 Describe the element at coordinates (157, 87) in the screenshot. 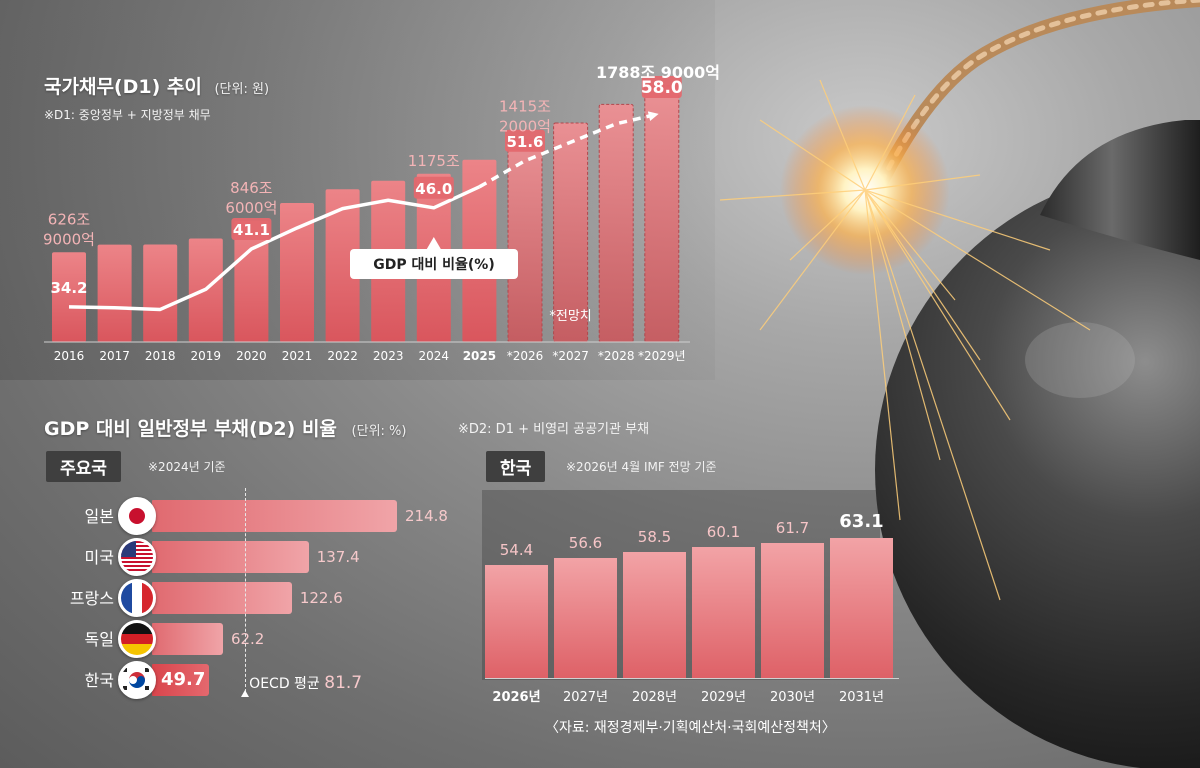

I see `d1-chart-title: 국가채무(D1) 추이 (단위: 원)` at that location.